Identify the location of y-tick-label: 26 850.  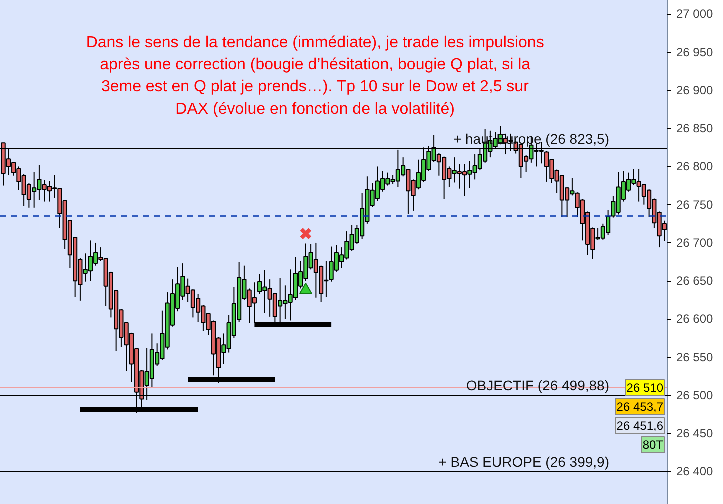
(695, 129).